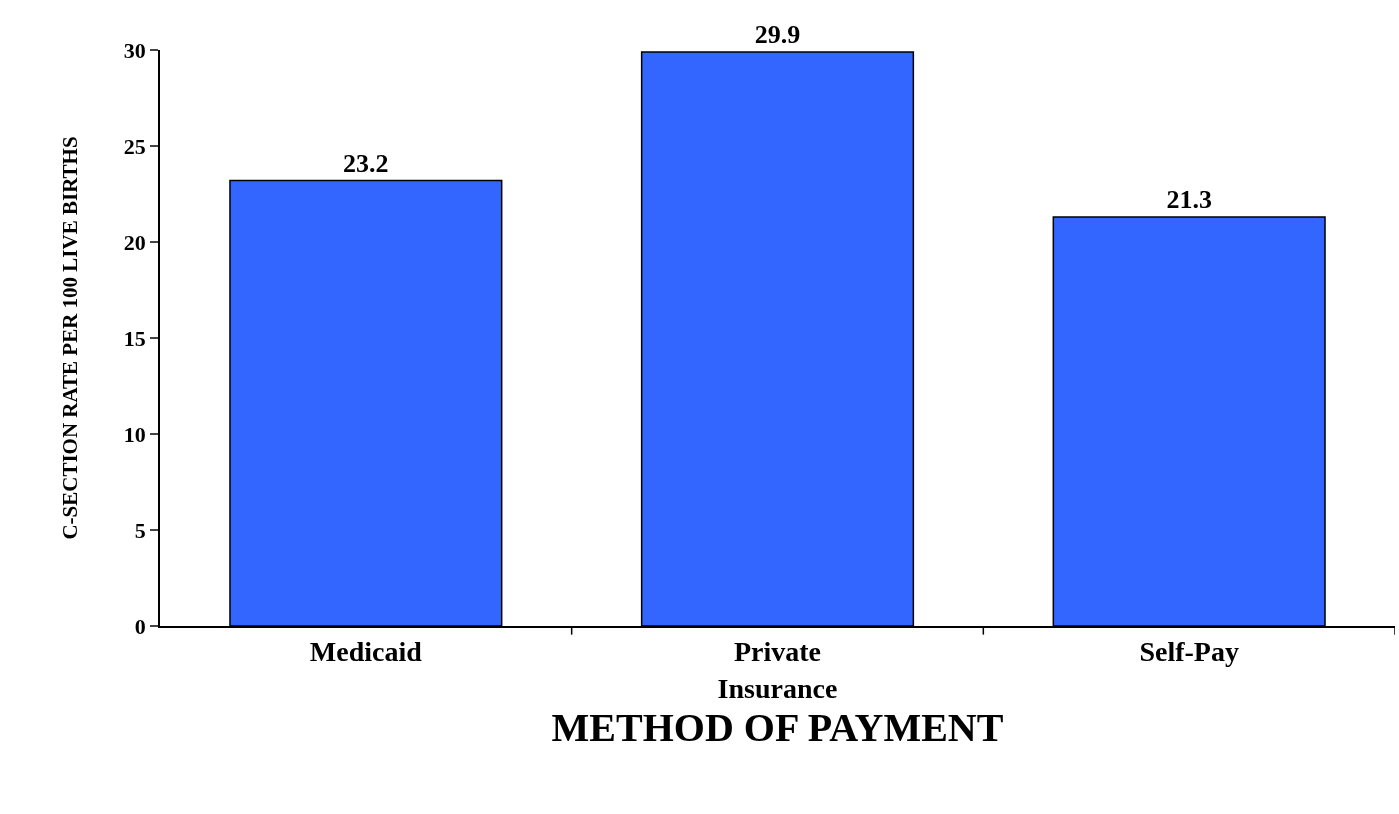 This screenshot has height=814, width=1399. Describe the element at coordinates (366, 163) in the screenshot. I see `data-label: 23.2` at that location.